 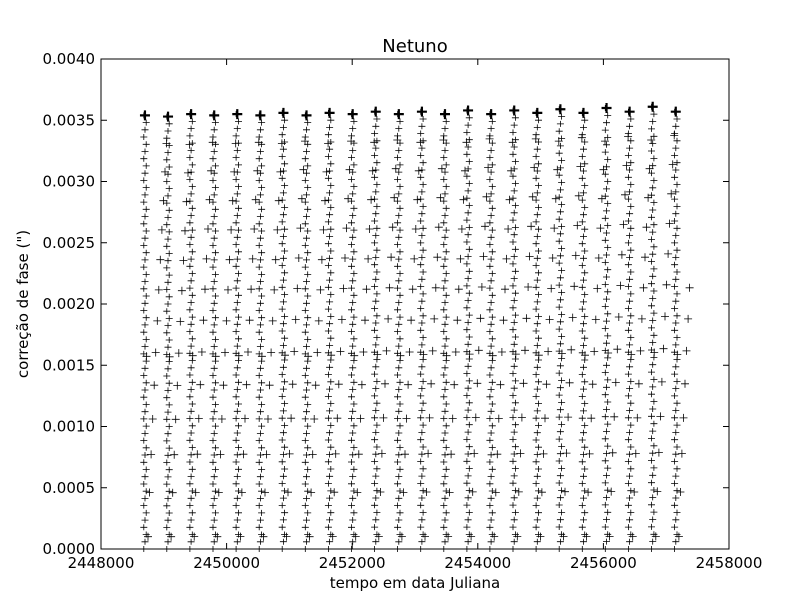 I want to click on y-tick-label: 0.0015, so click(x=69, y=365).